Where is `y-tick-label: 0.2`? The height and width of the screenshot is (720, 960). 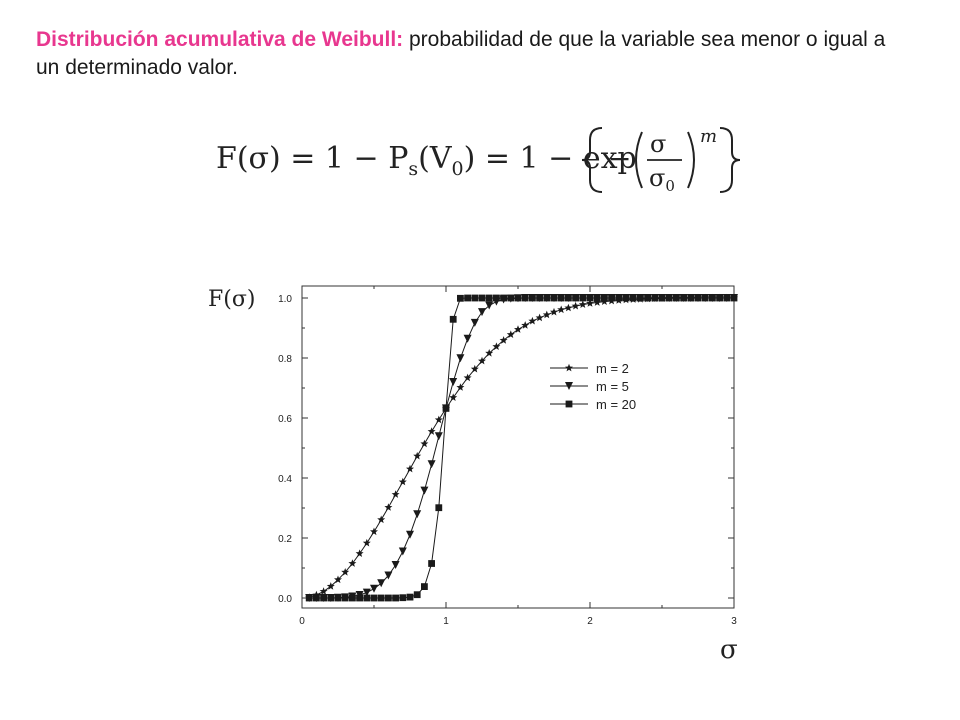 y-tick-label: 0.2 is located at coordinates (285, 539).